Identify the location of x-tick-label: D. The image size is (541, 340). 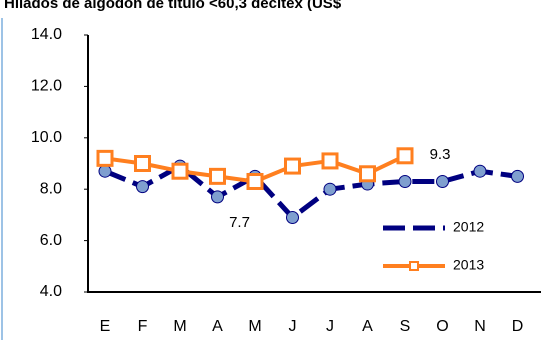
(518, 326).